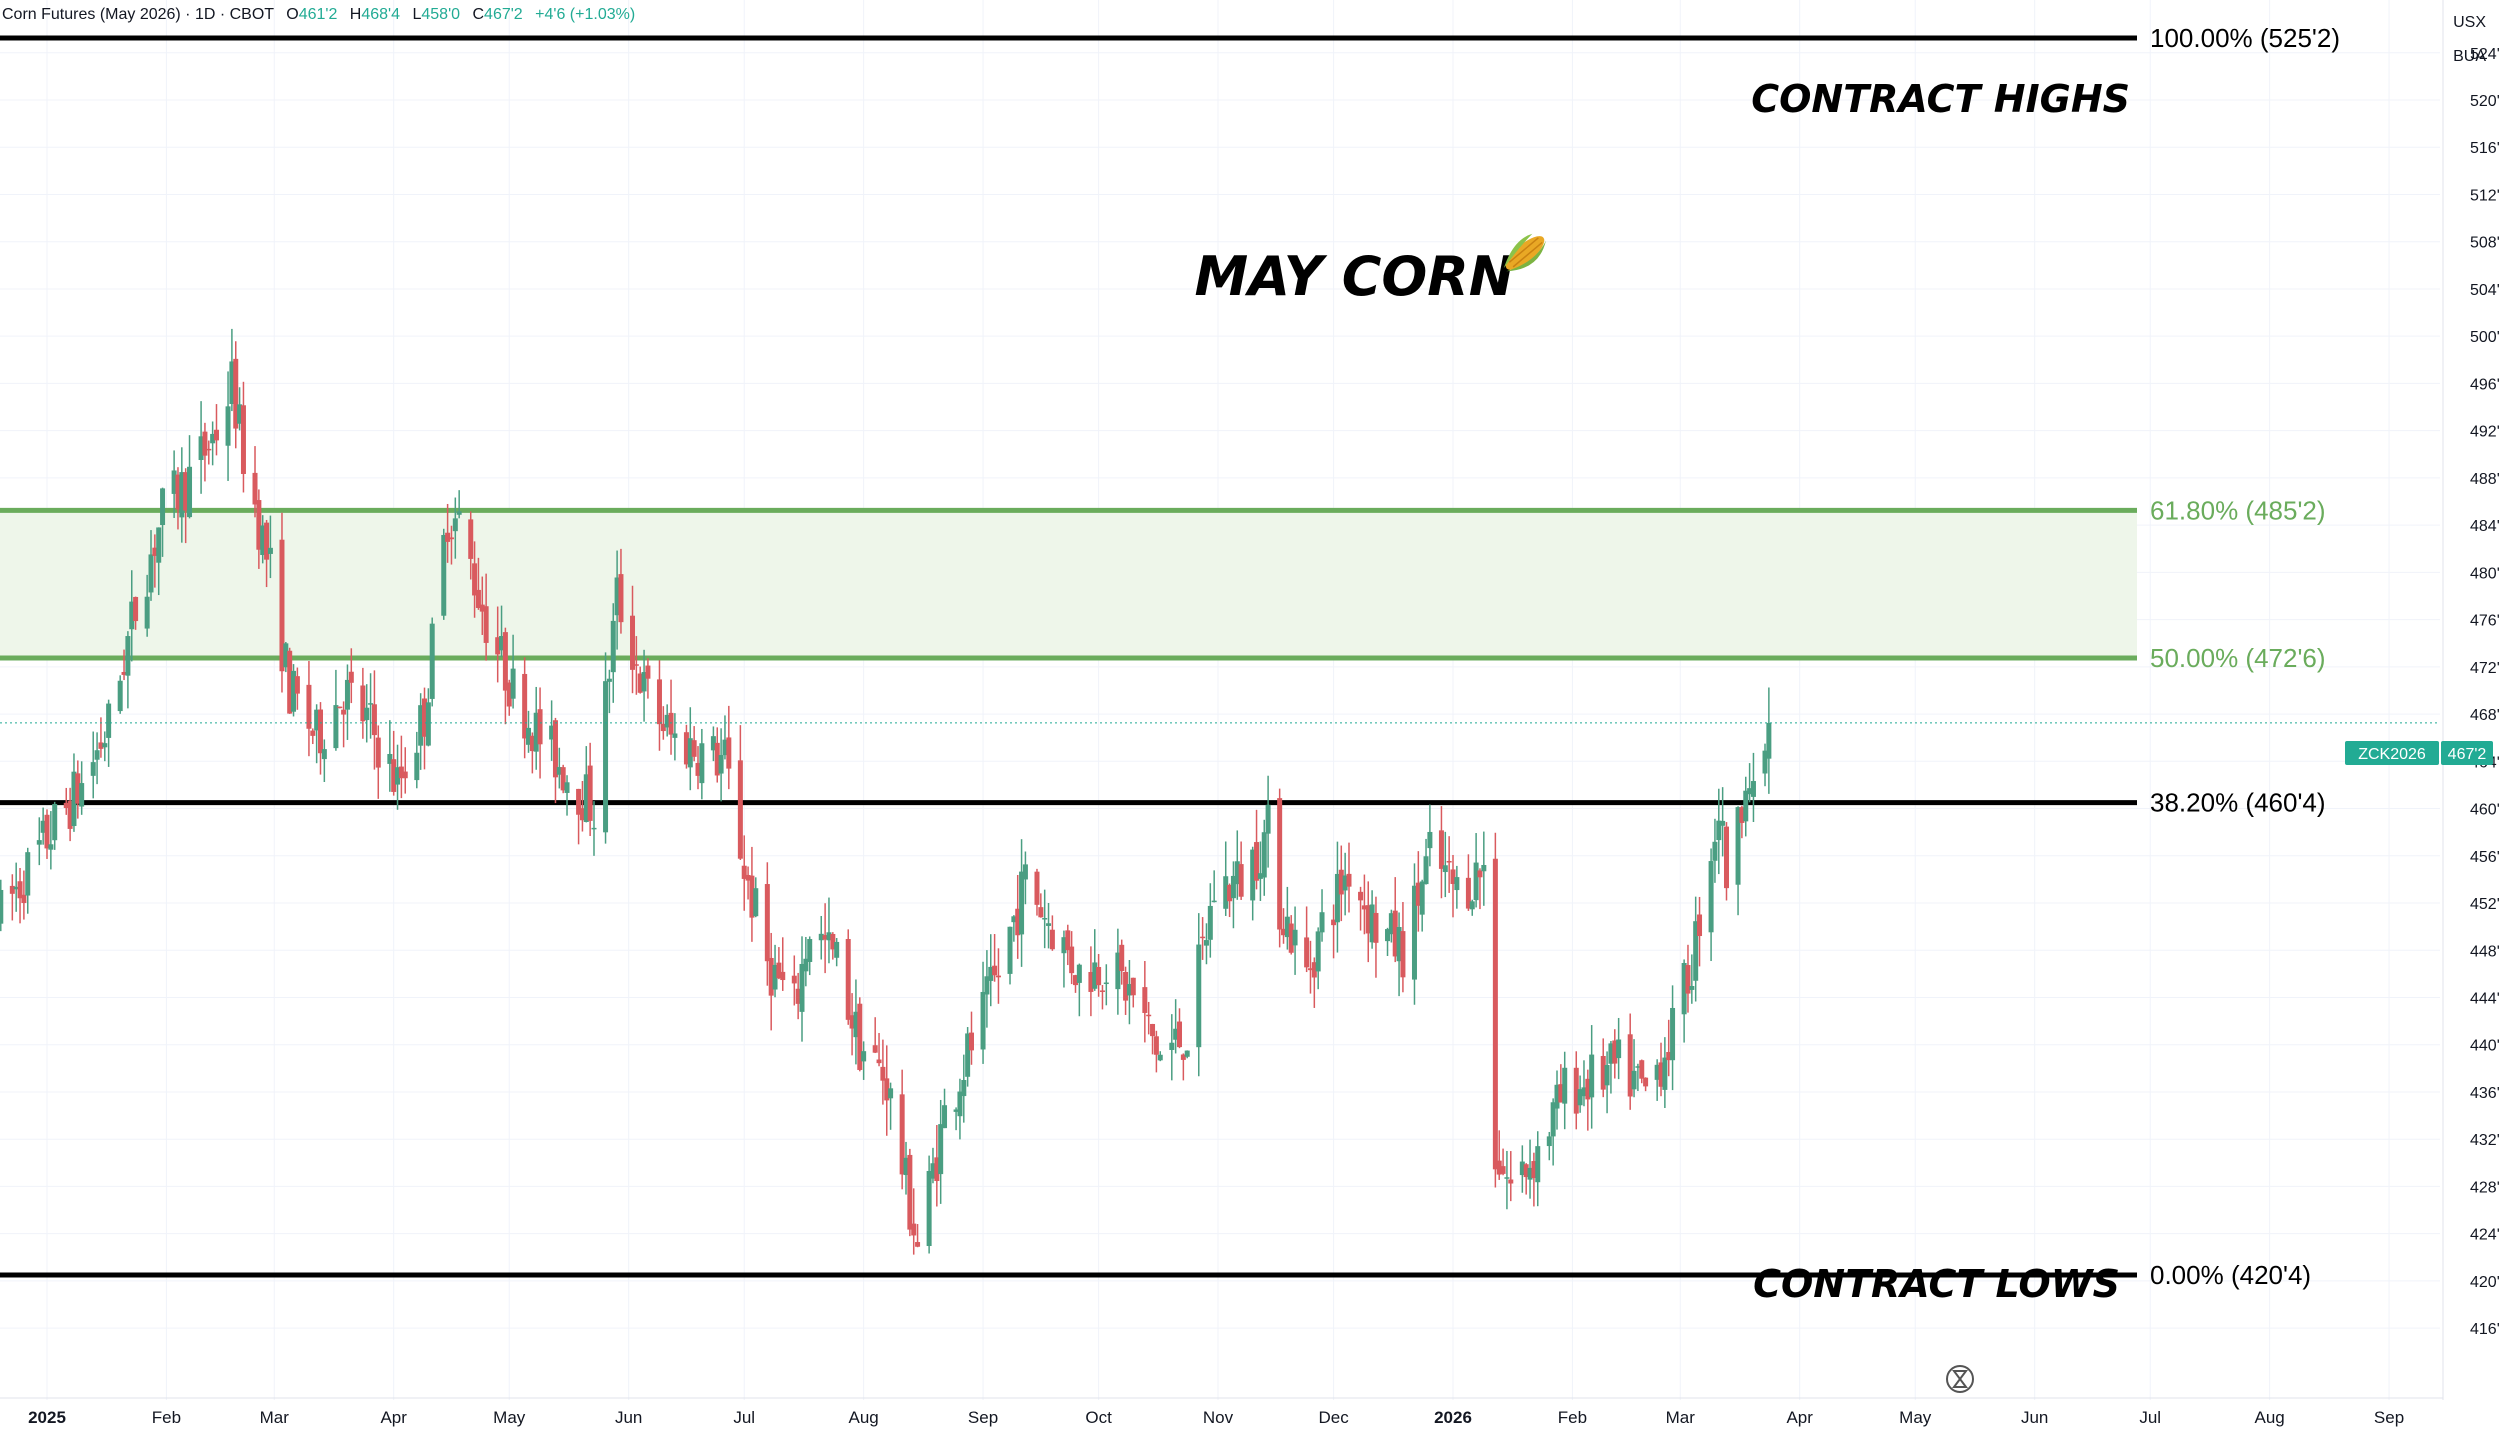 This screenshot has height=1431, width=2500. Describe the element at coordinates (2150, 1417) in the screenshot. I see `time-tick-label: Jul` at that location.